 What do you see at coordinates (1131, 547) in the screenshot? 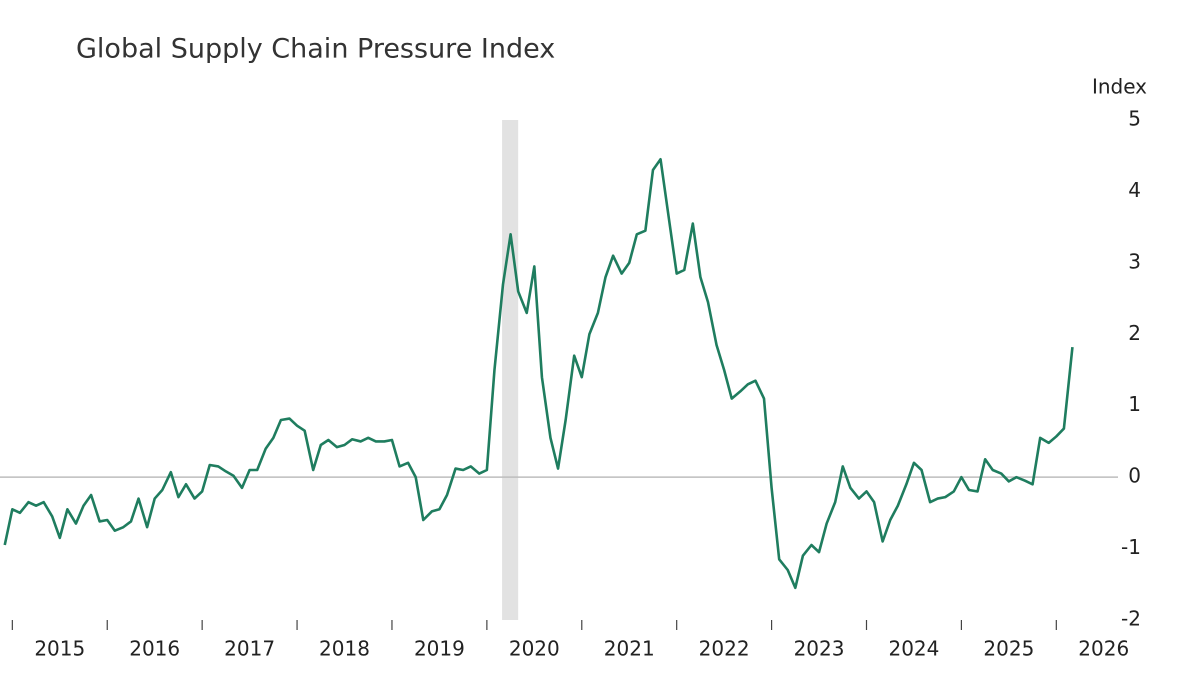
I see `y-tick-label: -1` at bounding box center [1131, 547].